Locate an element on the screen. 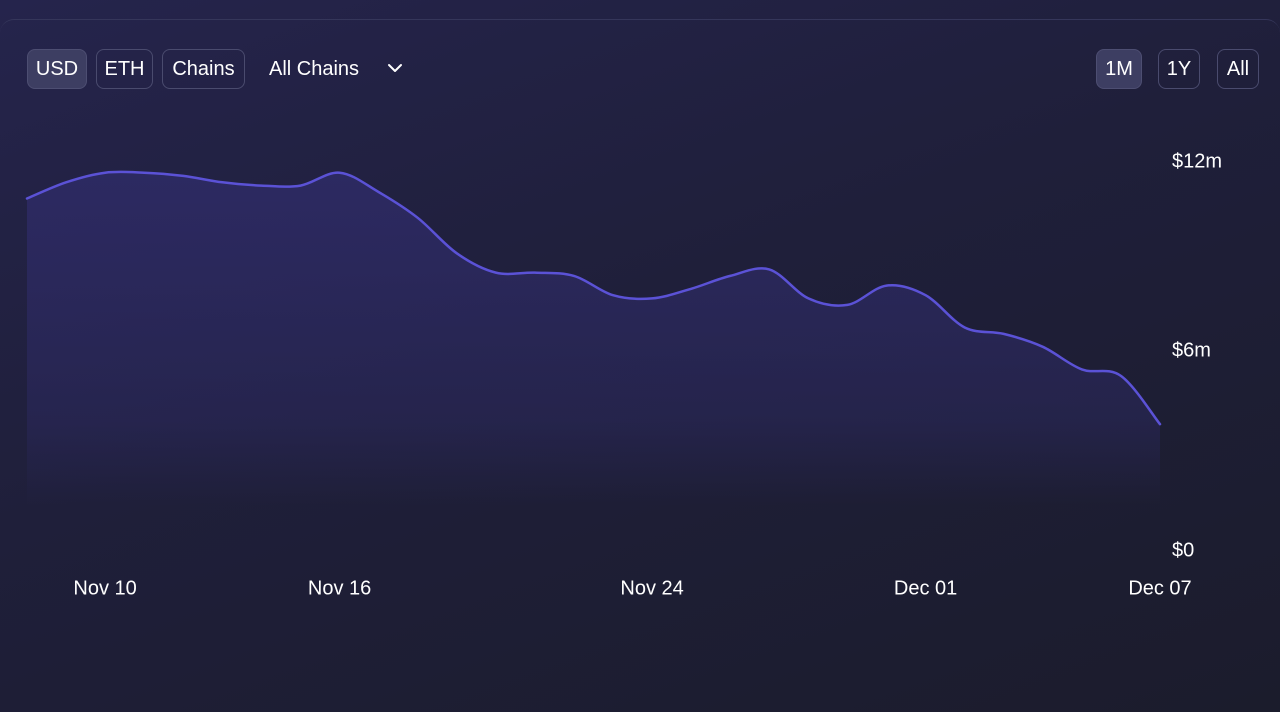 The width and height of the screenshot is (1280, 712). x-tick-label: Nov 24 is located at coordinates (651, 588).